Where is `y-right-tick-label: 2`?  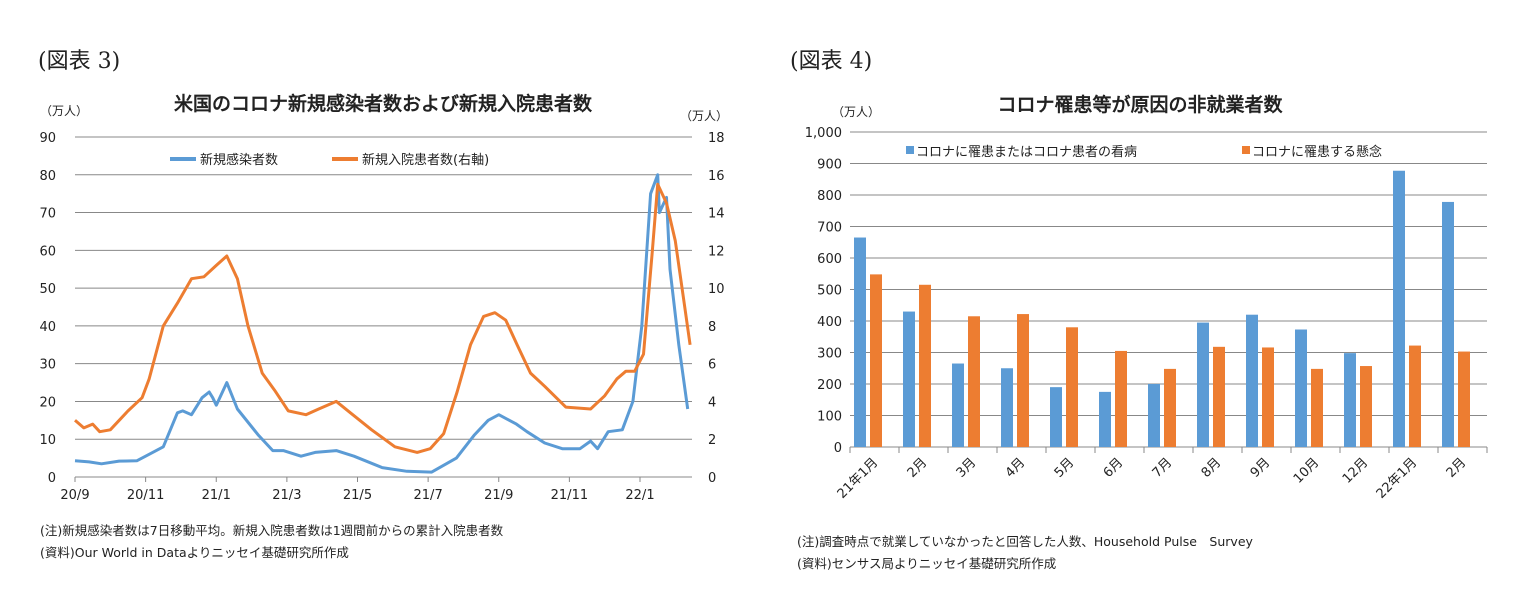 y-right-tick-label: 2 is located at coordinates (712, 440).